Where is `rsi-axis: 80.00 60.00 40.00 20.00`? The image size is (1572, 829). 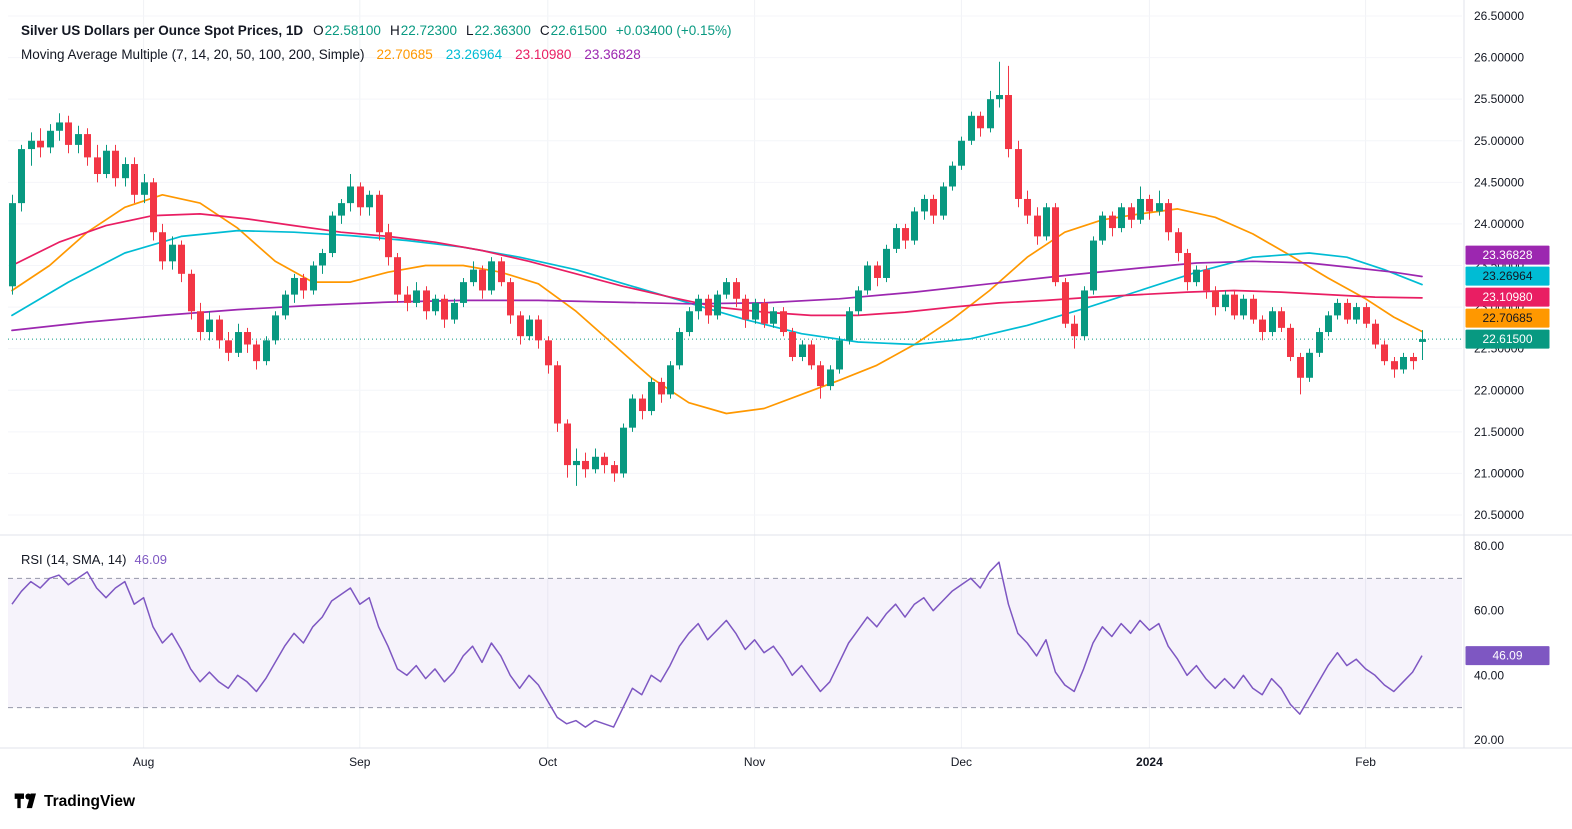 rsi-axis: 80.00 60.00 40.00 20.00 is located at coordinates (1489, 643).